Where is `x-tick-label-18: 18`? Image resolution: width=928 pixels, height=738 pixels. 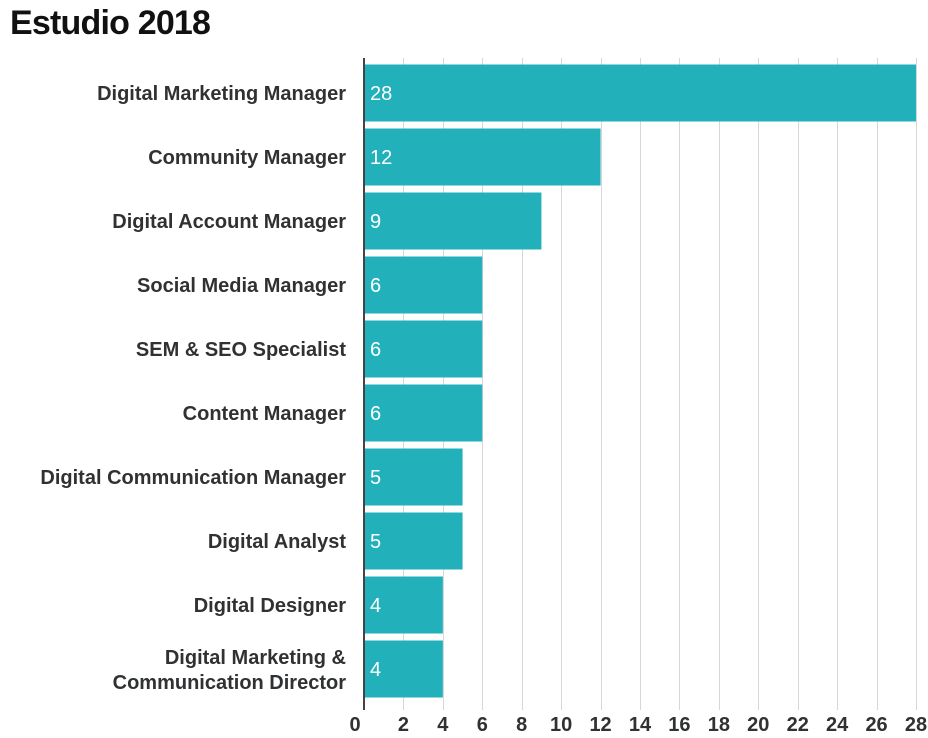
x-tick-label-18: 18 is located at coordinates (719, 725).